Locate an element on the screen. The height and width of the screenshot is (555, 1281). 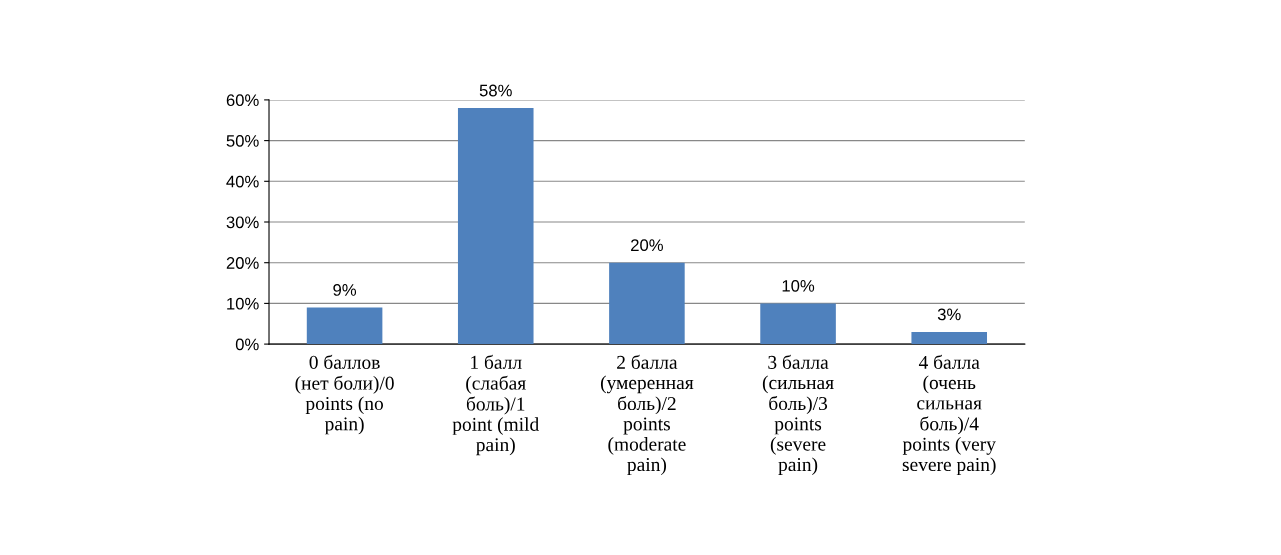
x-tick-label: 4 балла (очень сильная боль)/4 points (very severe pain) is located at coordinates (949, 415).